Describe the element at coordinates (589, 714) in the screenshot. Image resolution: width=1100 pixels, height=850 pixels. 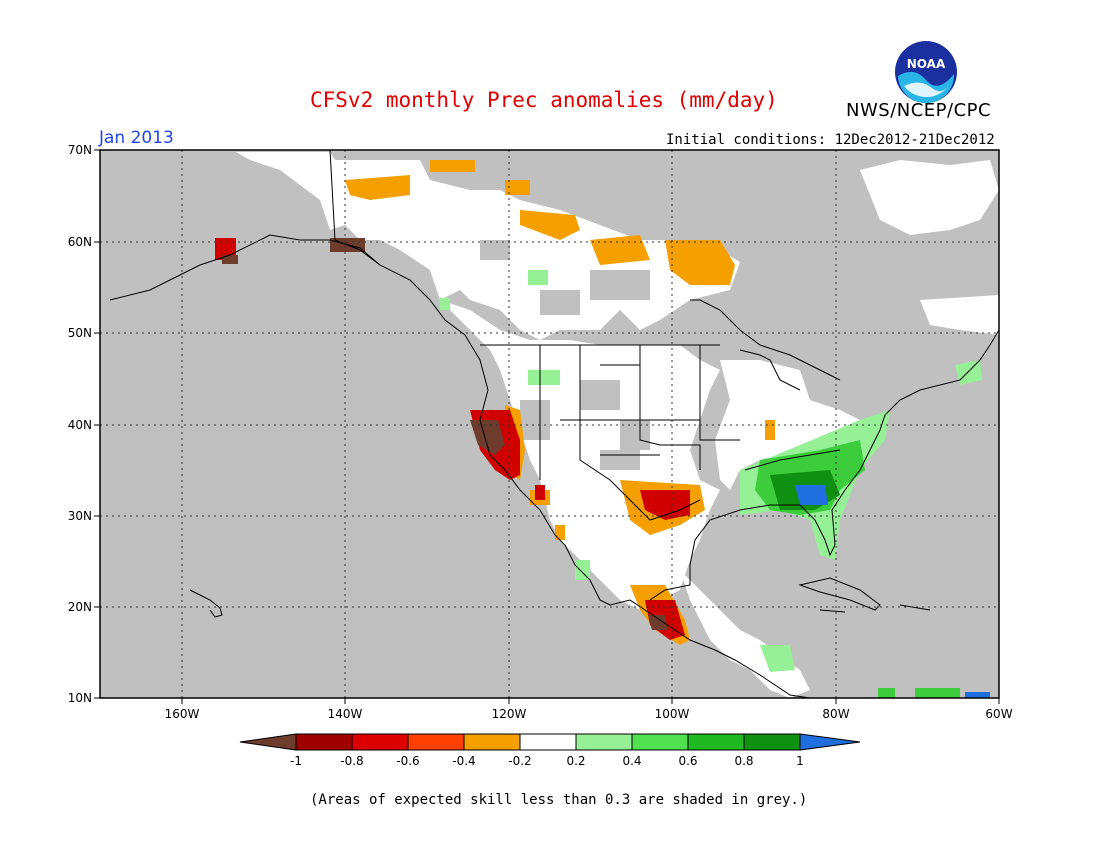
I see `lon-labels: 160W 140W 120W 100W 80W 60W` at that location.